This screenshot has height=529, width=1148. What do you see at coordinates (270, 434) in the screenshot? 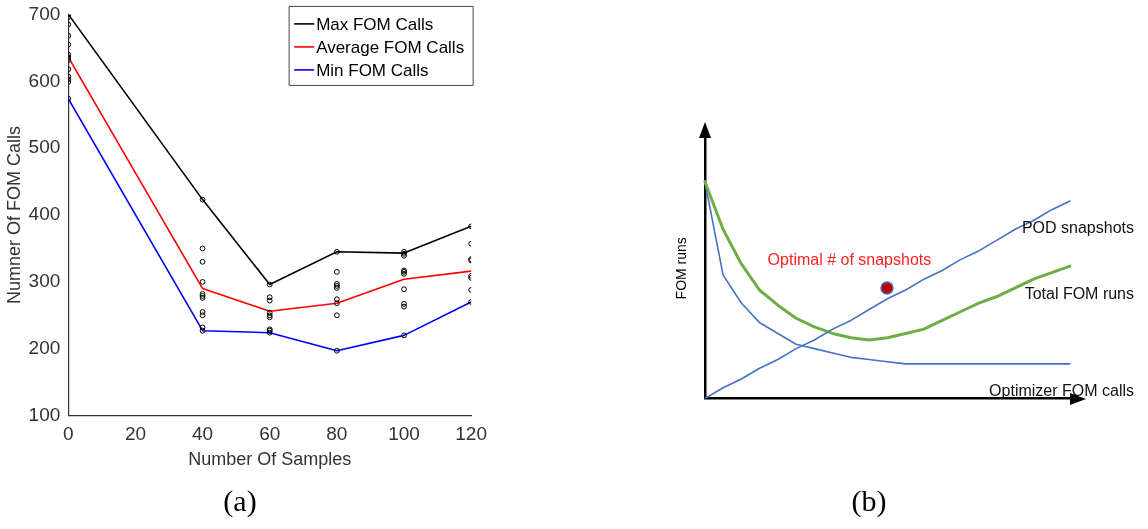
I see `x-tick-label: 60` at bounding box center [270, 434].